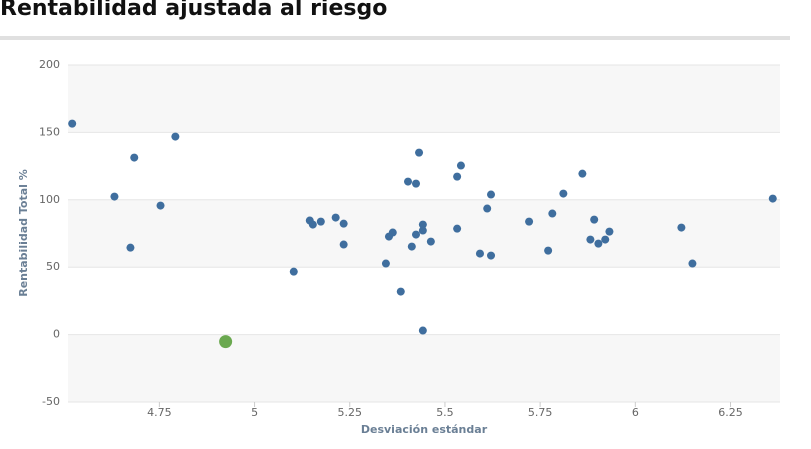 The height and width of the screenshot is (449, 811). I want to click on y-tick-label: 0, so click(56, 334).